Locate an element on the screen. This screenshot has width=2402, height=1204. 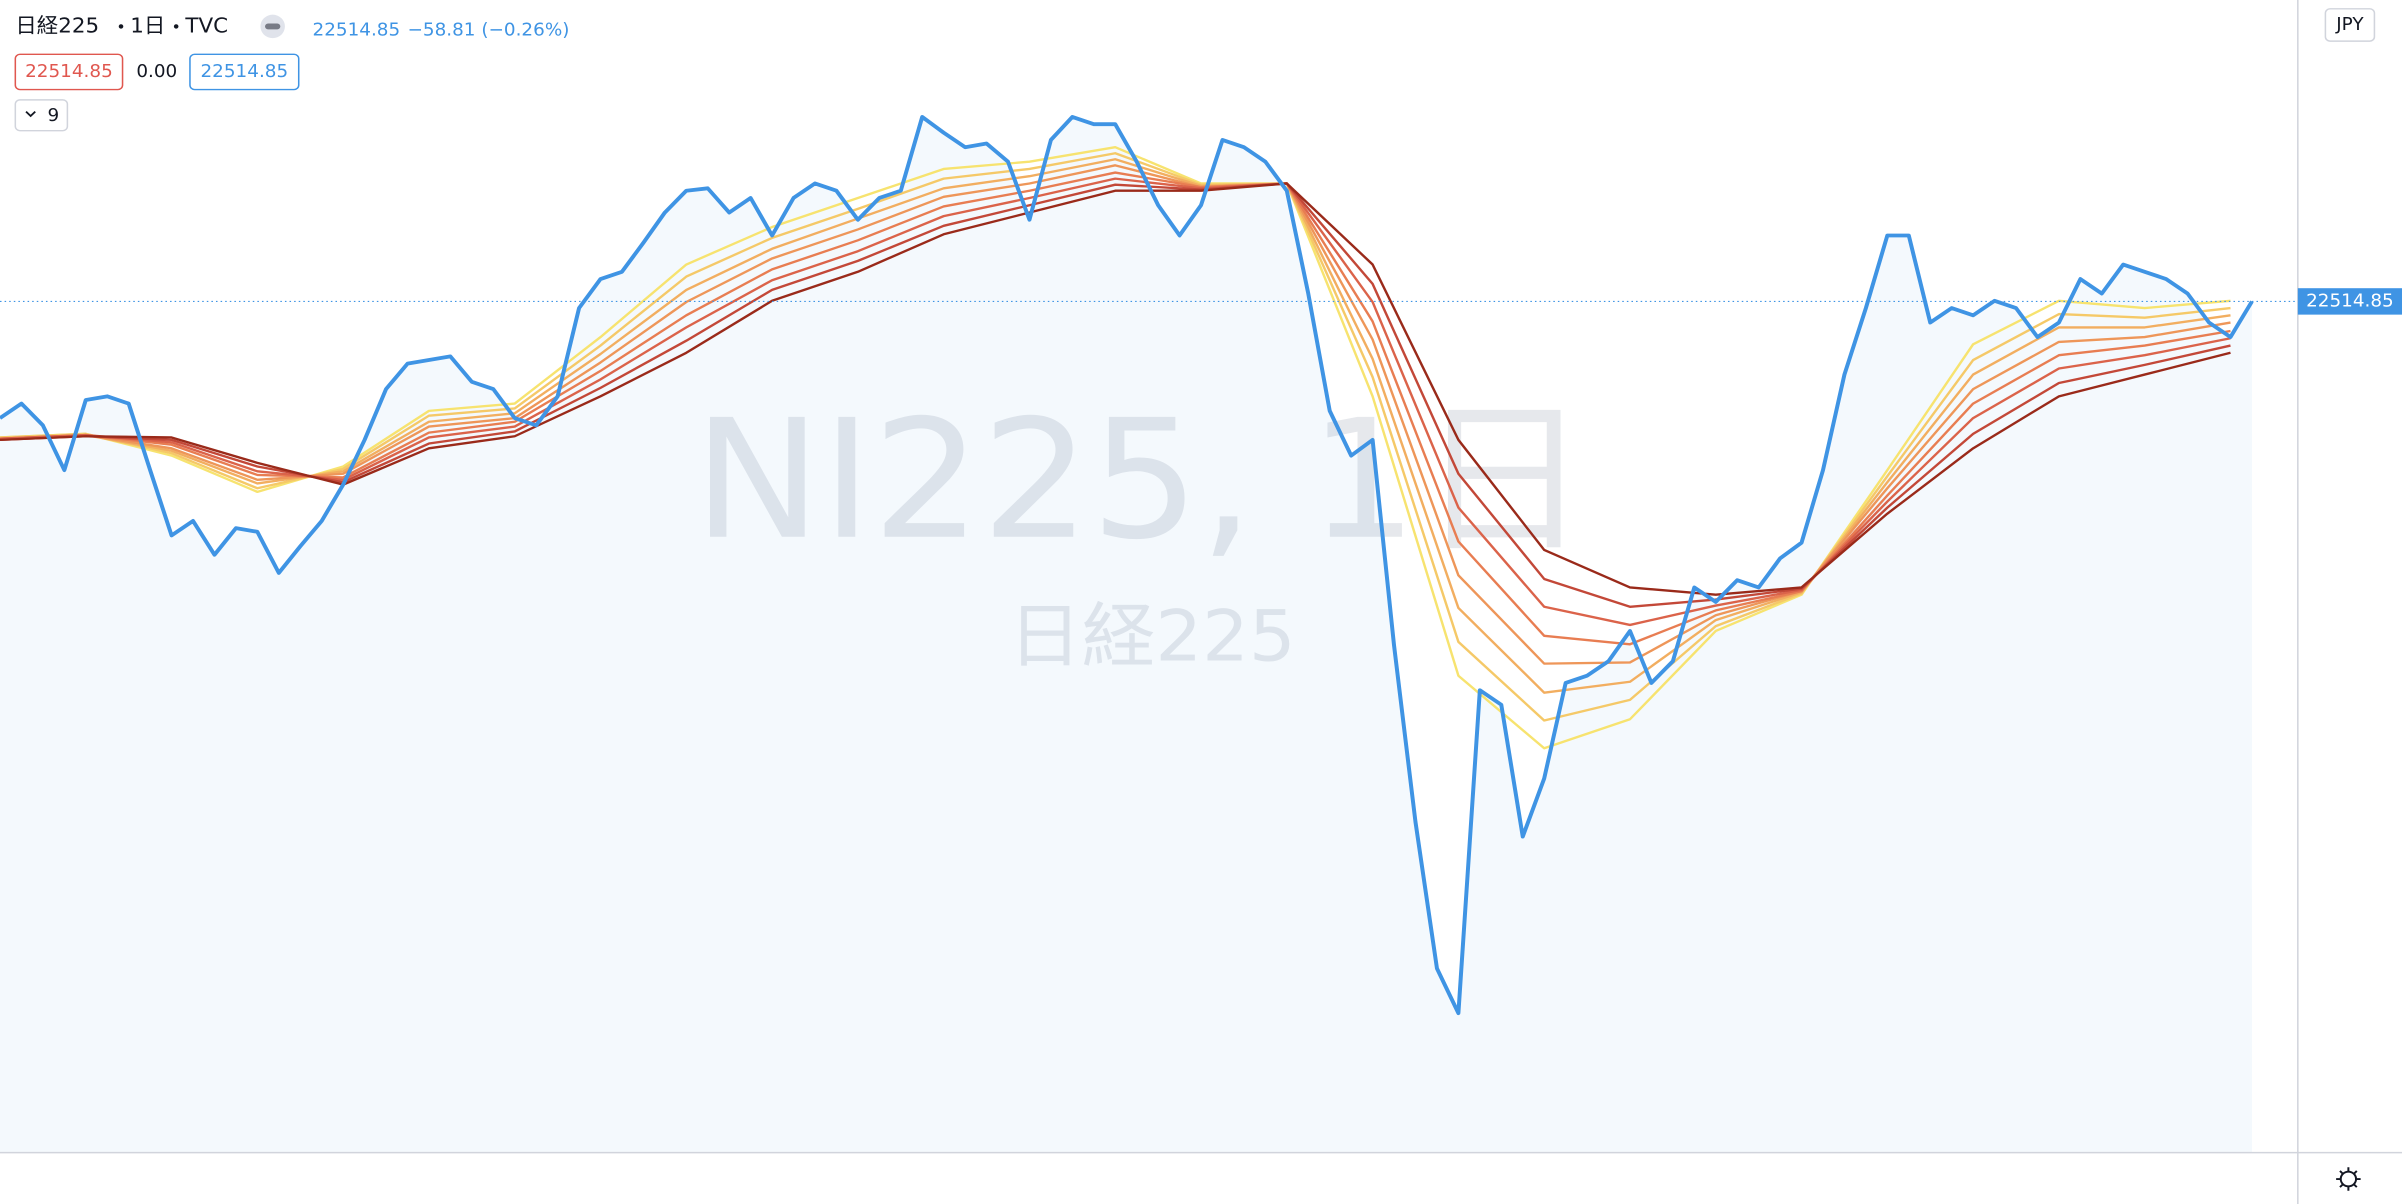
currency: JPY is located at coordinates (2349, 24).